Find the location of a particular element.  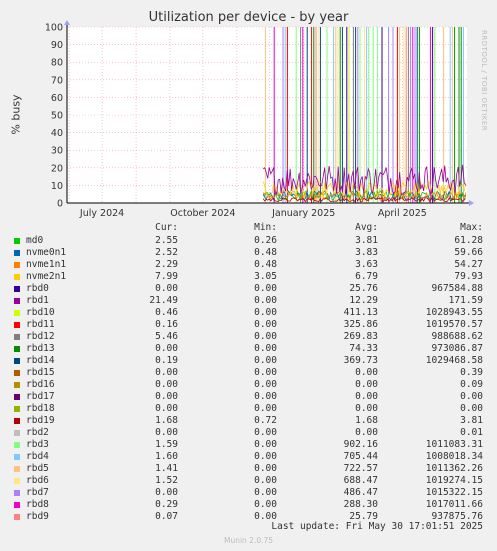

data-area is located at coordinates (364, 115).